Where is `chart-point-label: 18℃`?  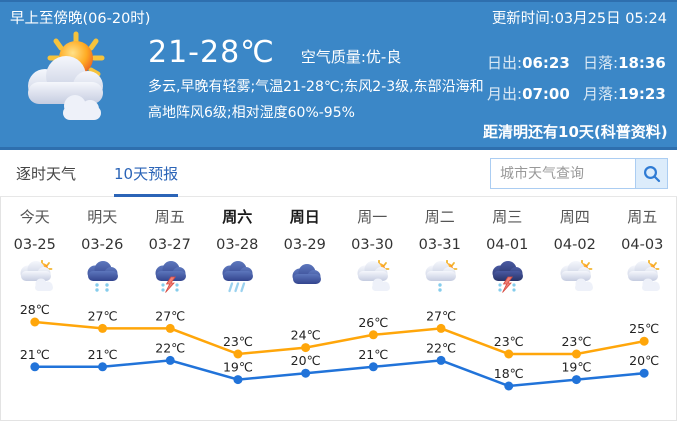 chart-point-label: 18℃ is located at coordinates (509, 373).